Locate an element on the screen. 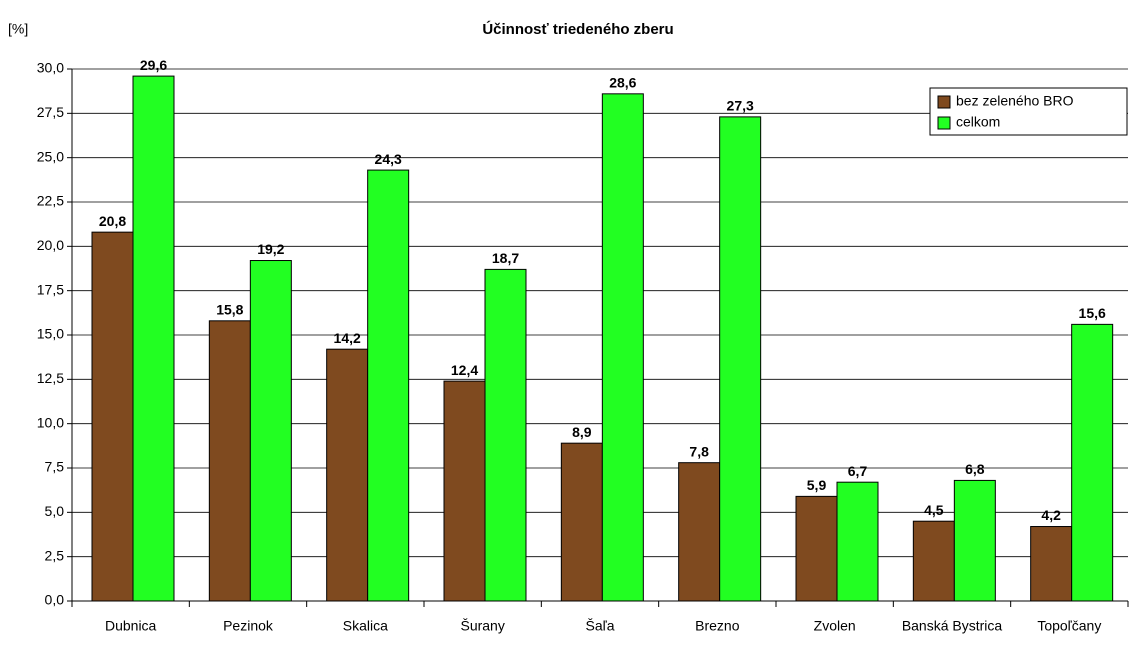  value-label: 6,7 is located at coordinates (858, 471).